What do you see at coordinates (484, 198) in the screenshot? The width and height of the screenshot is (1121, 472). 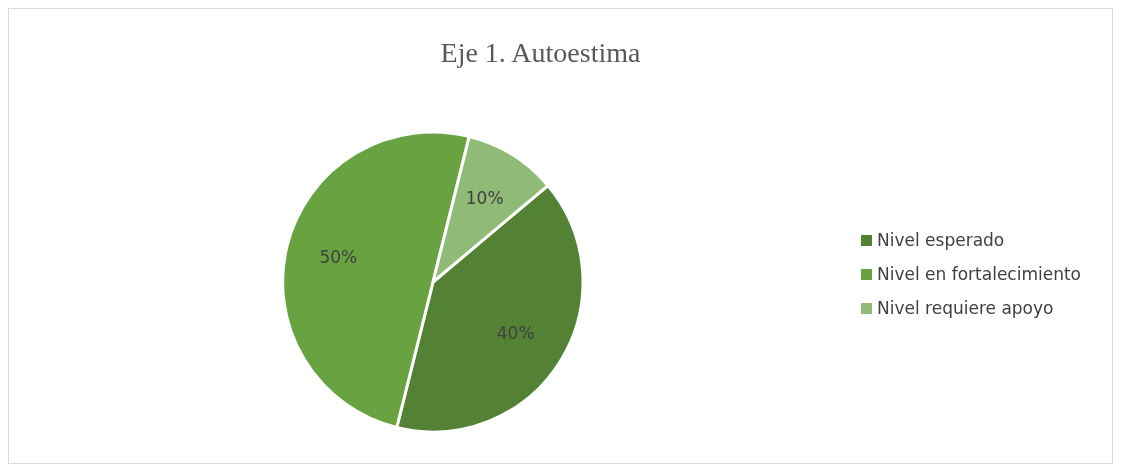 I see `data-label: 10%` at bounding box center [484, 198].